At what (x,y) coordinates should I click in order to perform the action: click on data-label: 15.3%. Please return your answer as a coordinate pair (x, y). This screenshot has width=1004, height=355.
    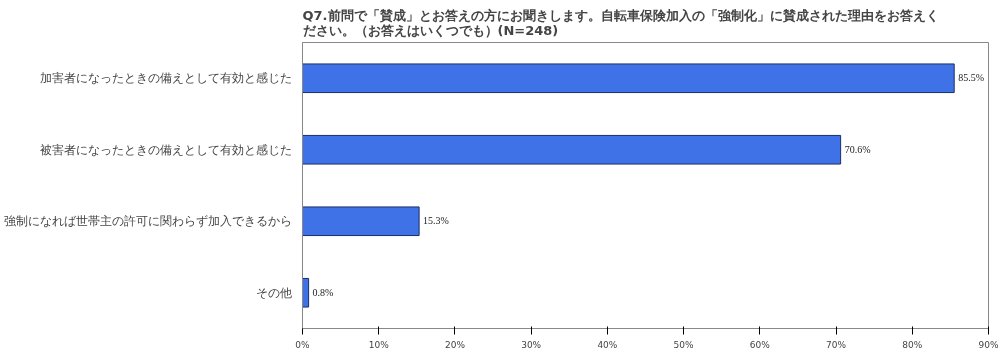
    Looking at the image, I should click on (436, 221).